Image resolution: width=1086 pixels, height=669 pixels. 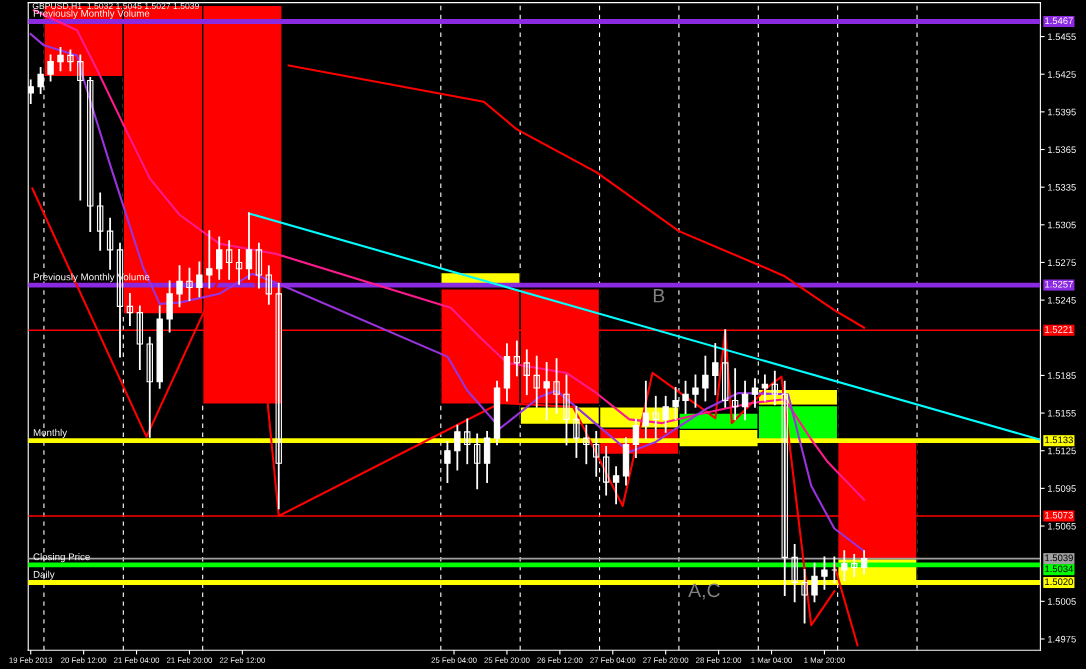 I want to click on y-tick-label: 1.5365, so click(x=1062, y=150).